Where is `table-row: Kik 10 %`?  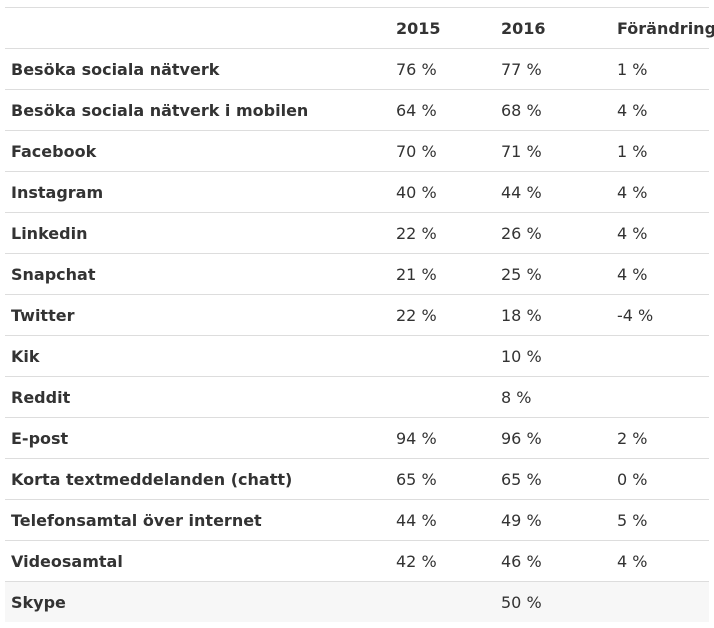 table-row: Kik 10 % is located at coordinates (357, 356).